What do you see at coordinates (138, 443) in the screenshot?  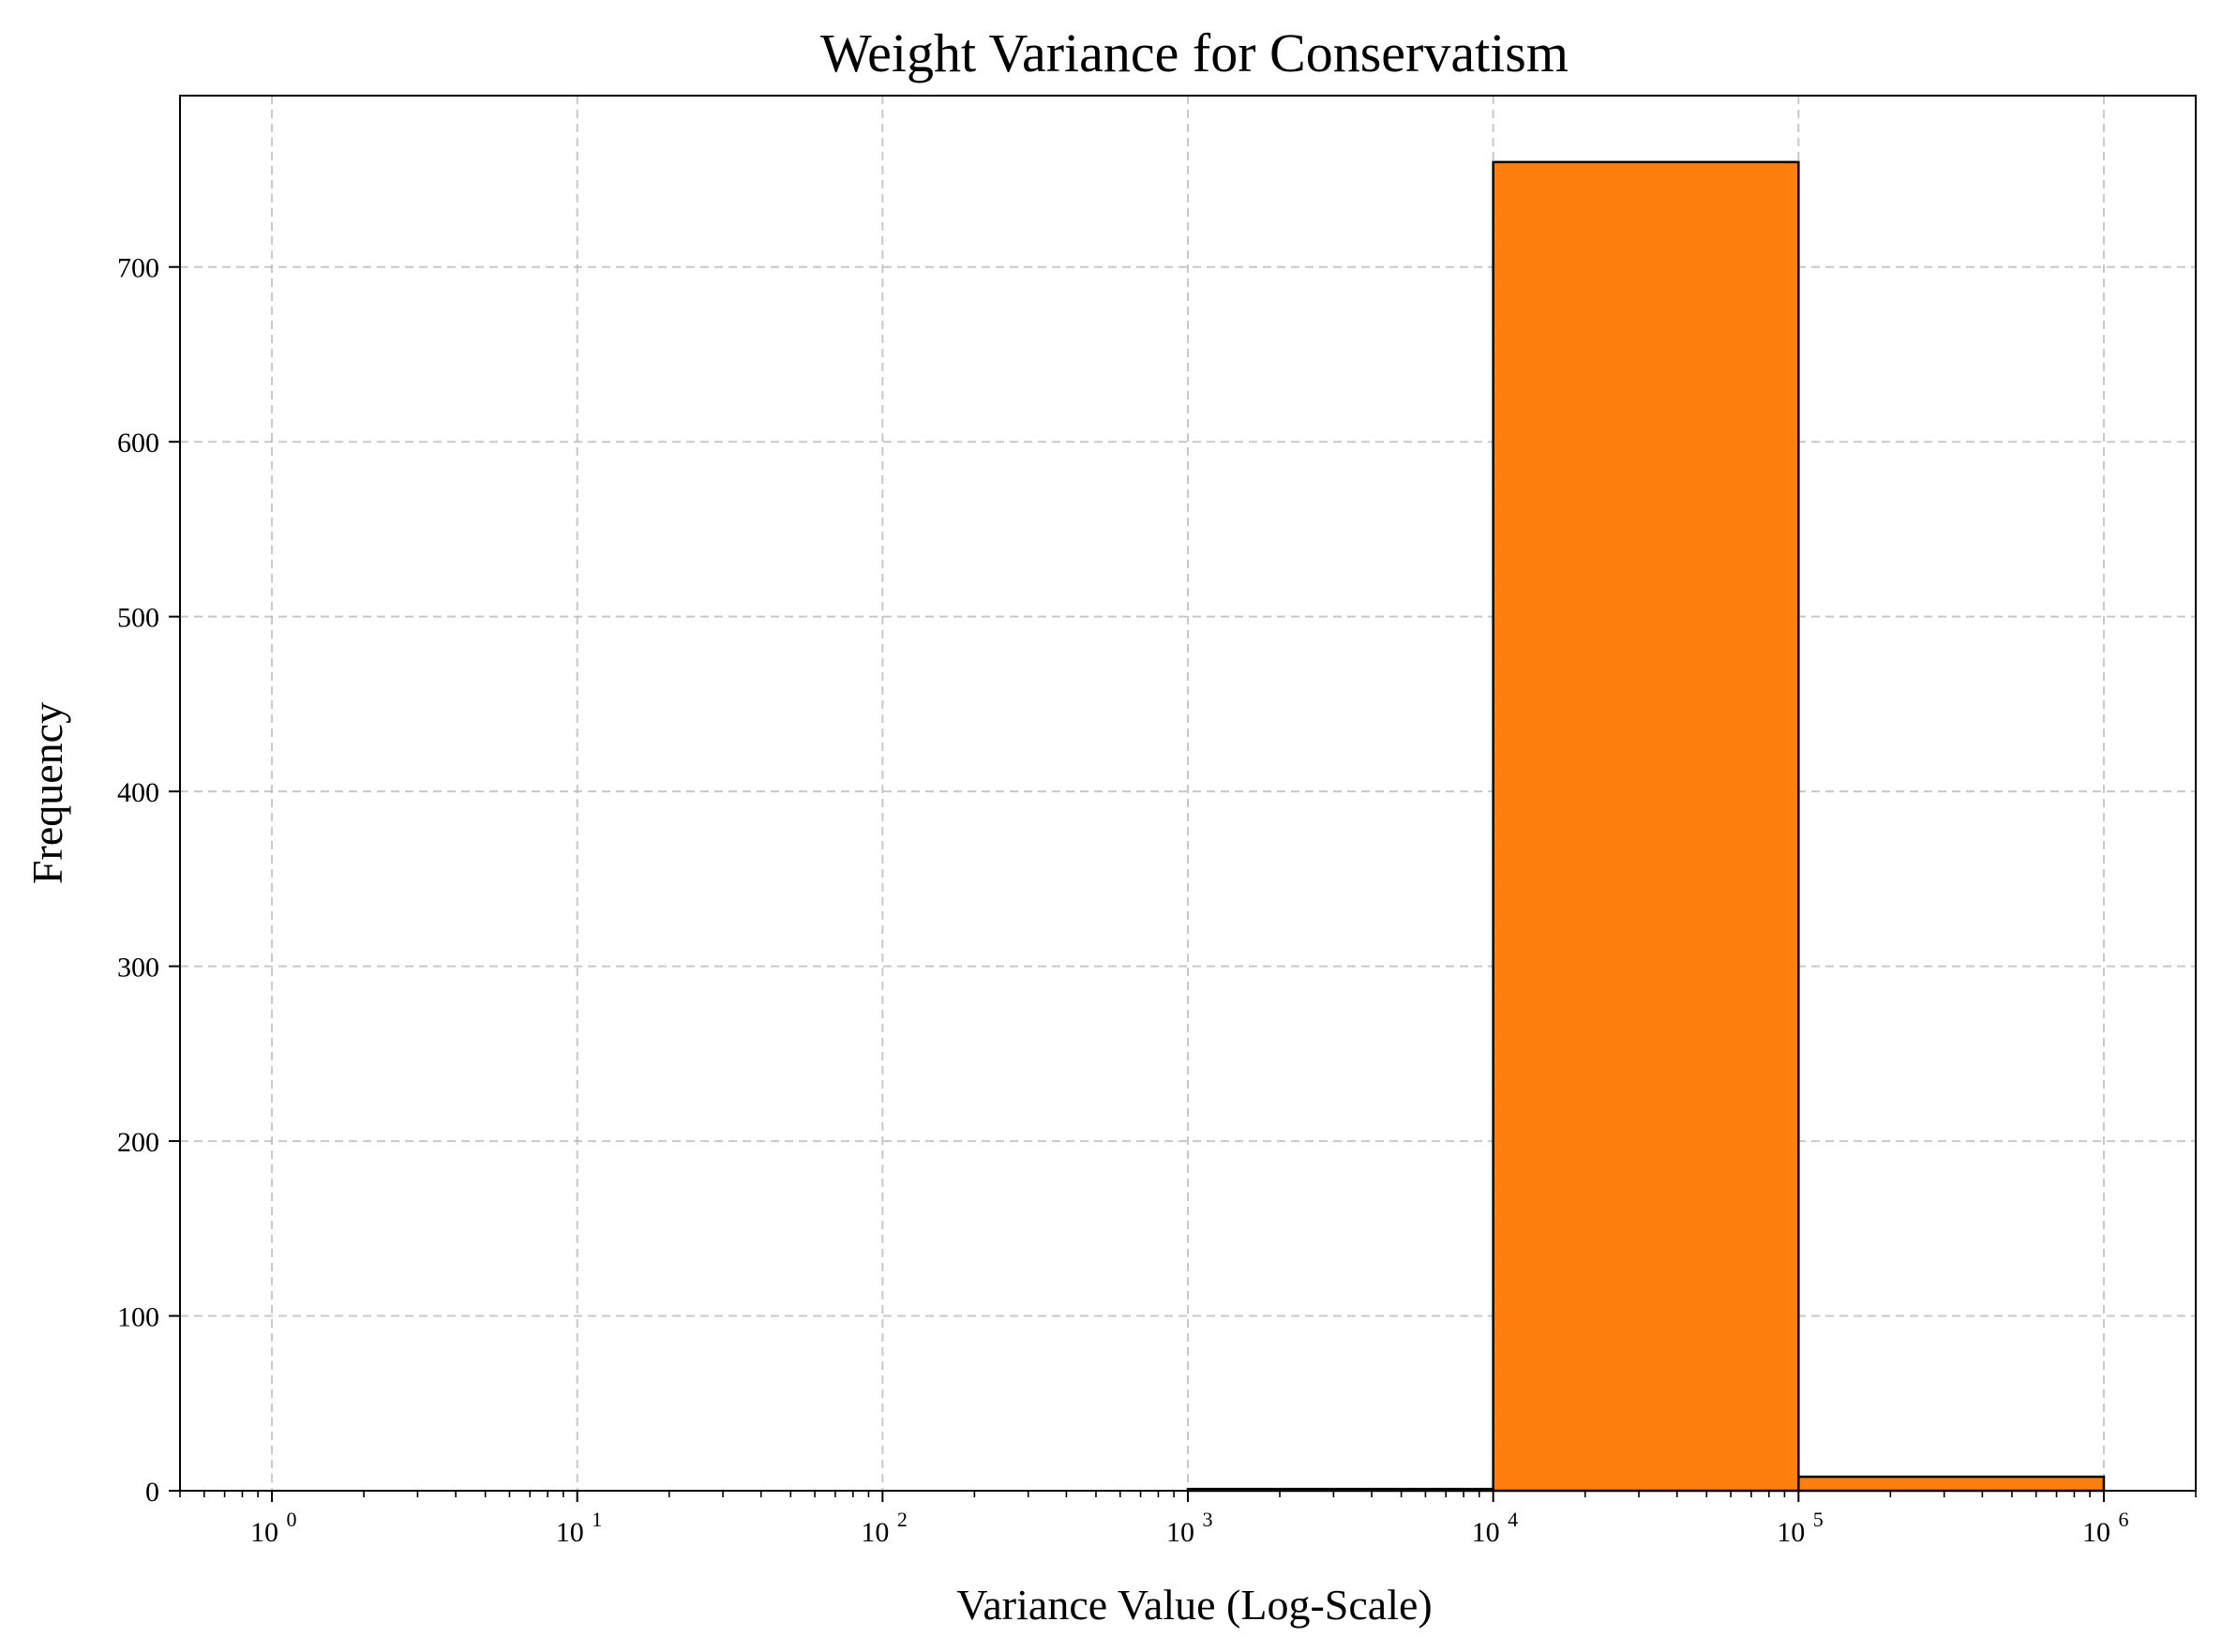 I see `y-tick-label: 600` at bounding box center [138, 443].